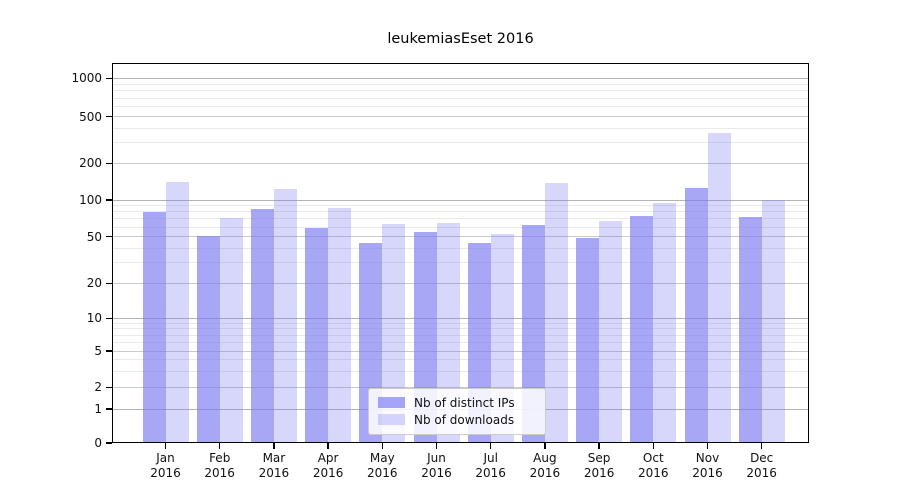  What do you see at coordinates (98, 409) in the screenshot?
I see `y-tick-label: 1` at bounding box center [98, 409].